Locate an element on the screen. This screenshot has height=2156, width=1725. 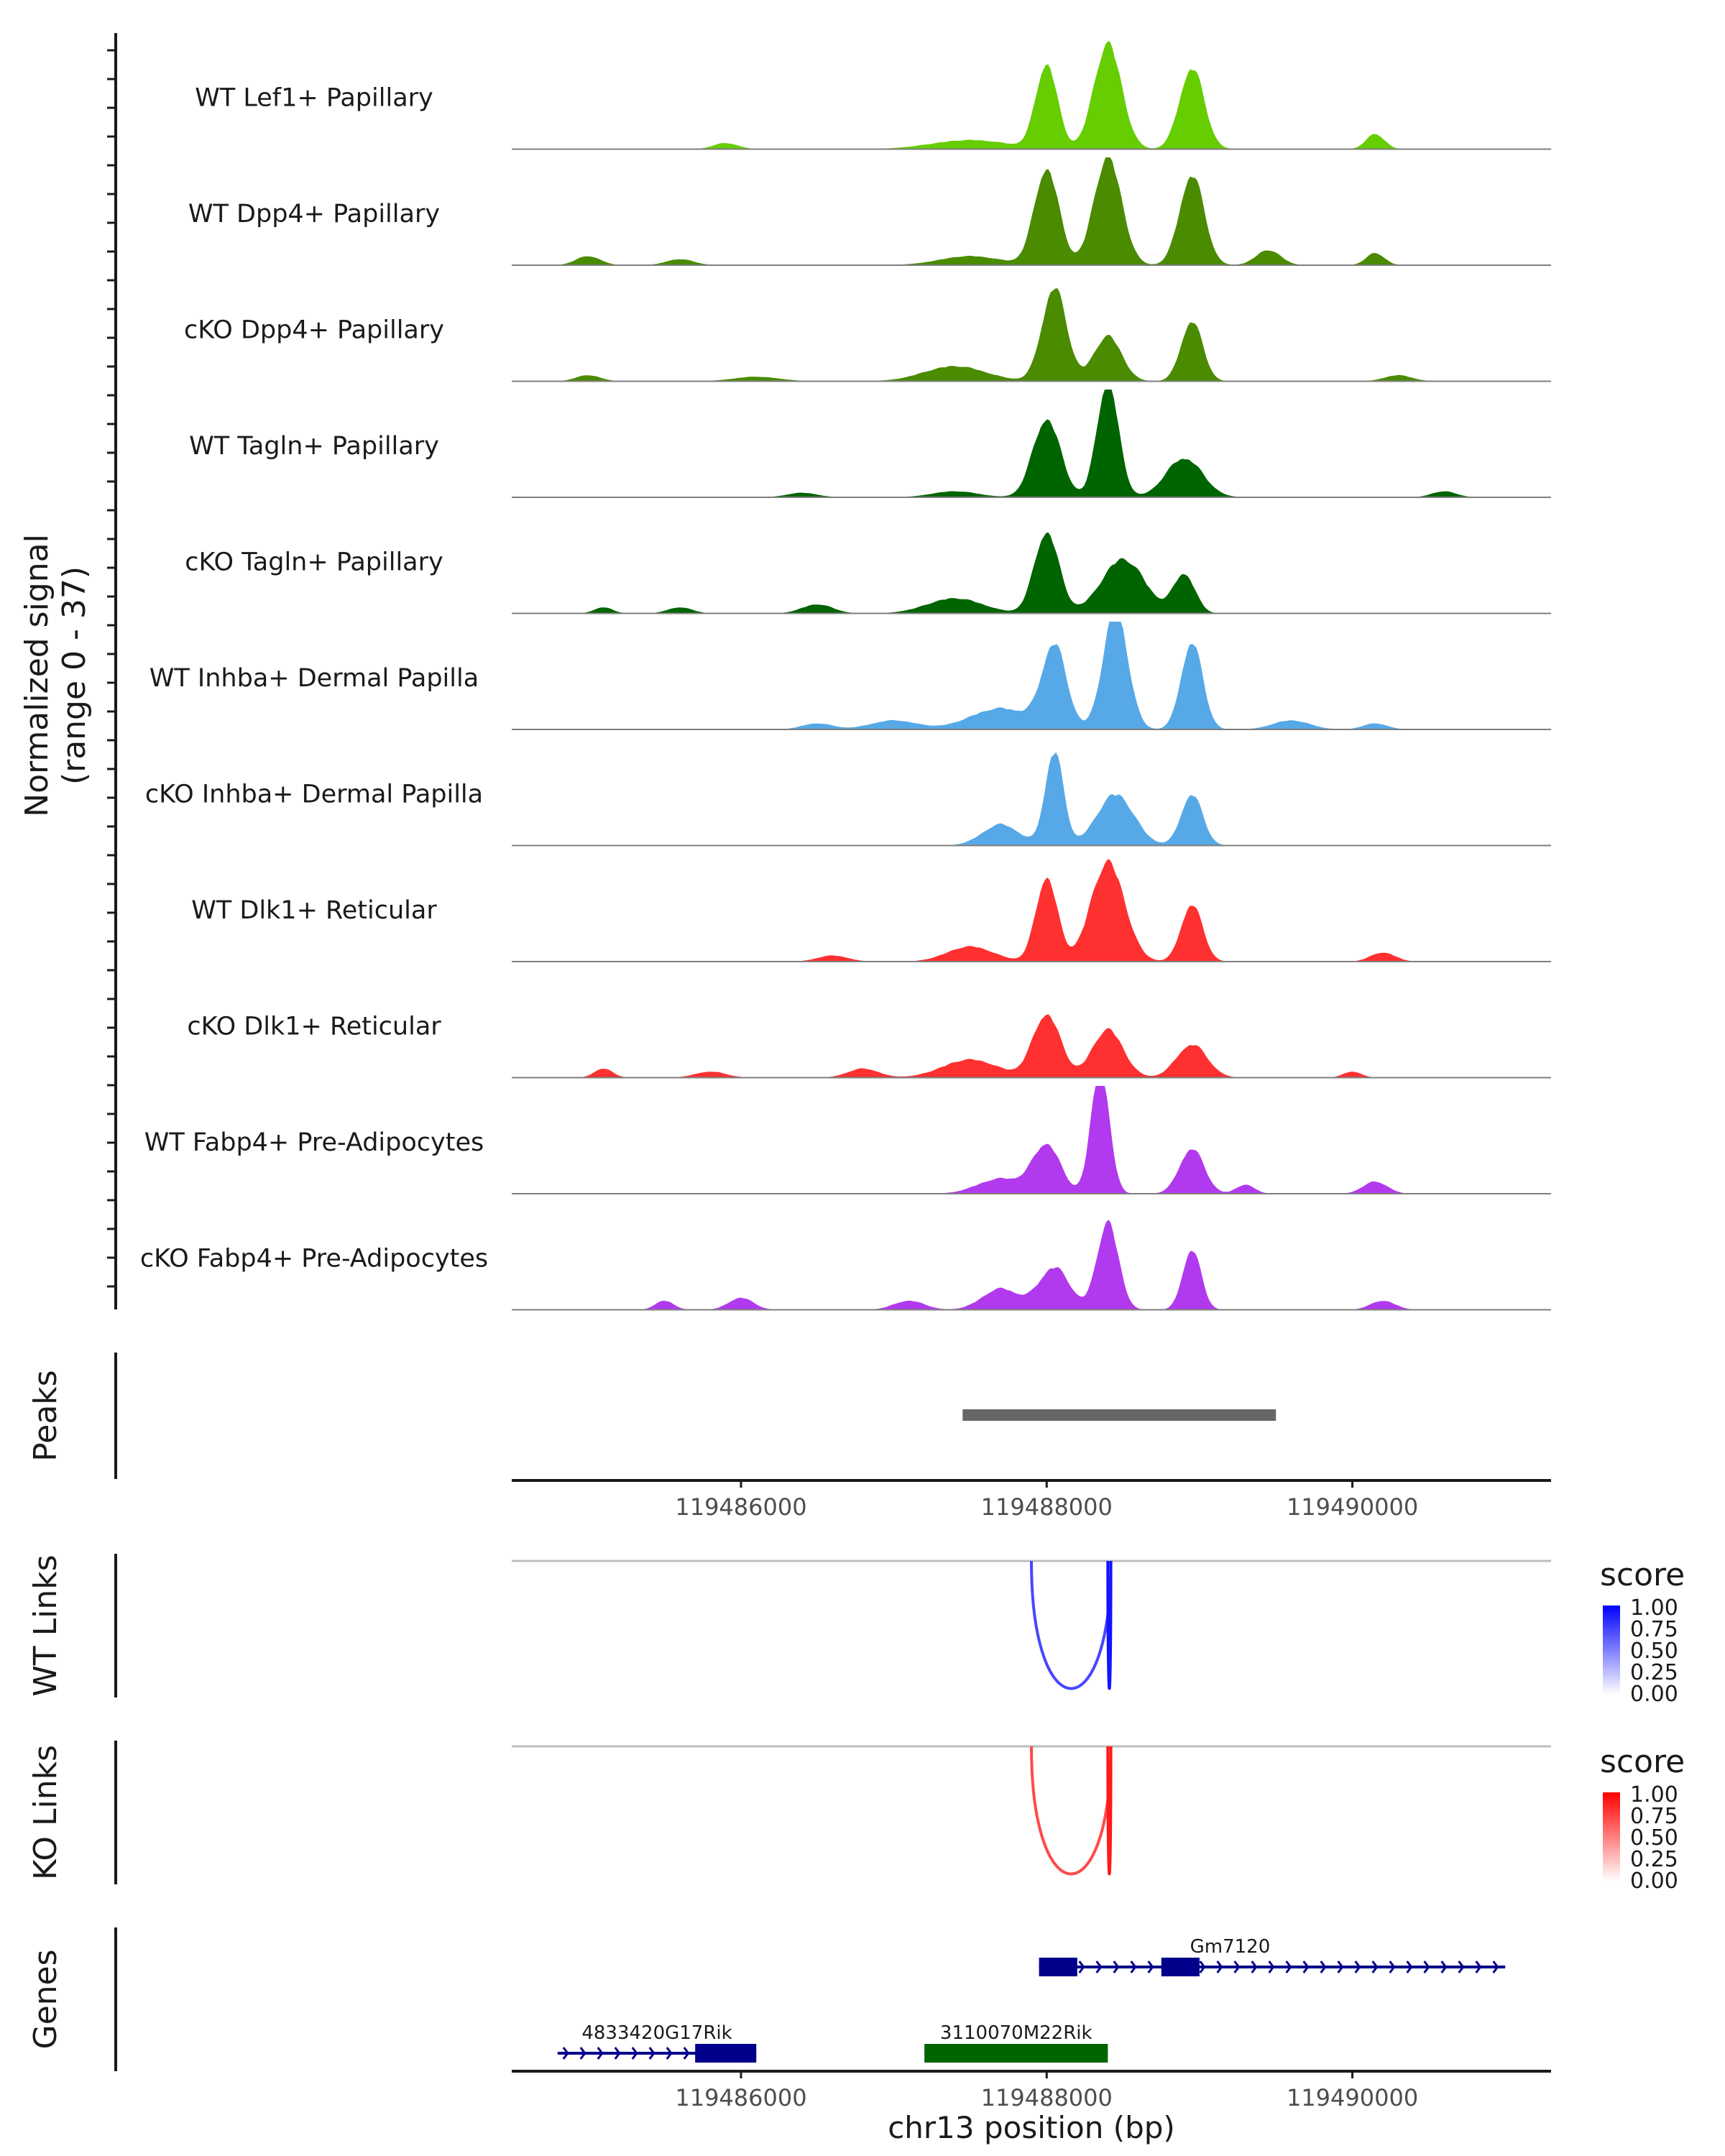
track-label: WT Dpp4+ Papillary is located at coordinates (314, 214).